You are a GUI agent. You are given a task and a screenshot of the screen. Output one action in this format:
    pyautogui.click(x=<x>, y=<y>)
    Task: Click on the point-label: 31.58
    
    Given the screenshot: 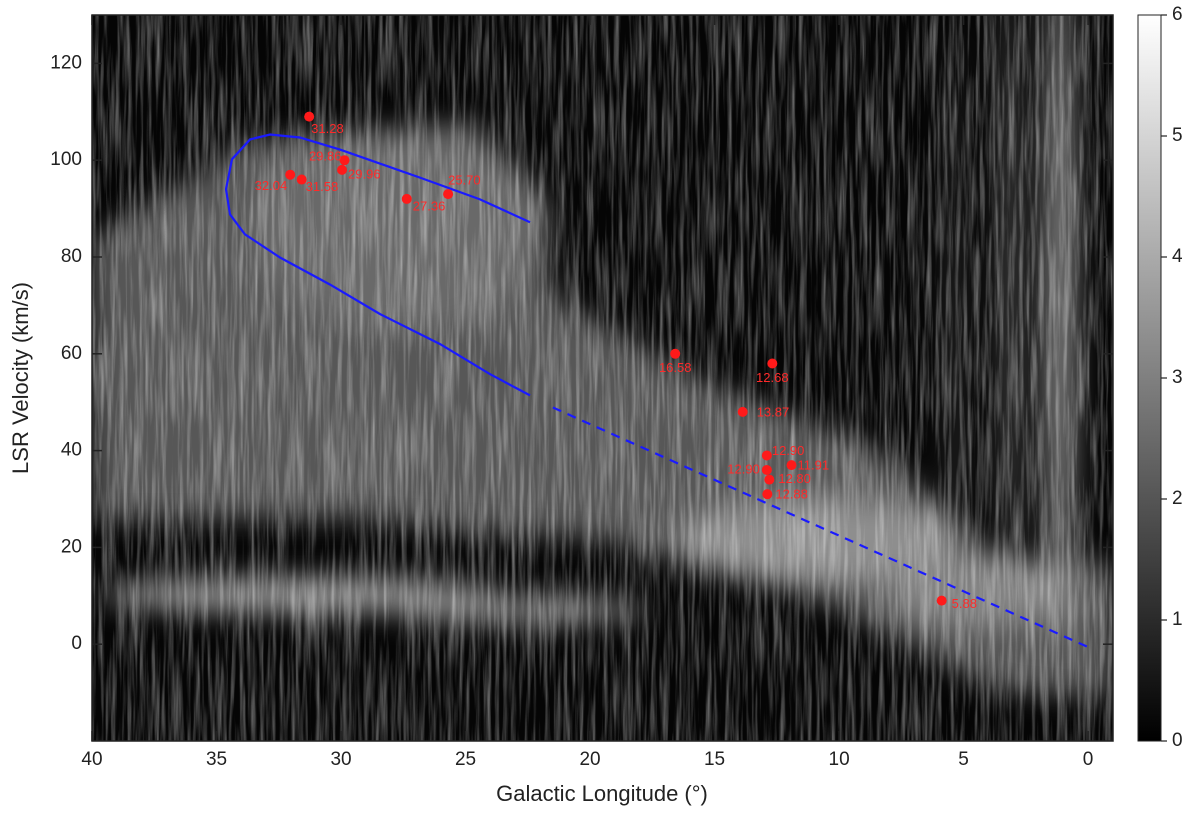 What is the action you would take?
    pyautogui.click(x=322, y=186)
    